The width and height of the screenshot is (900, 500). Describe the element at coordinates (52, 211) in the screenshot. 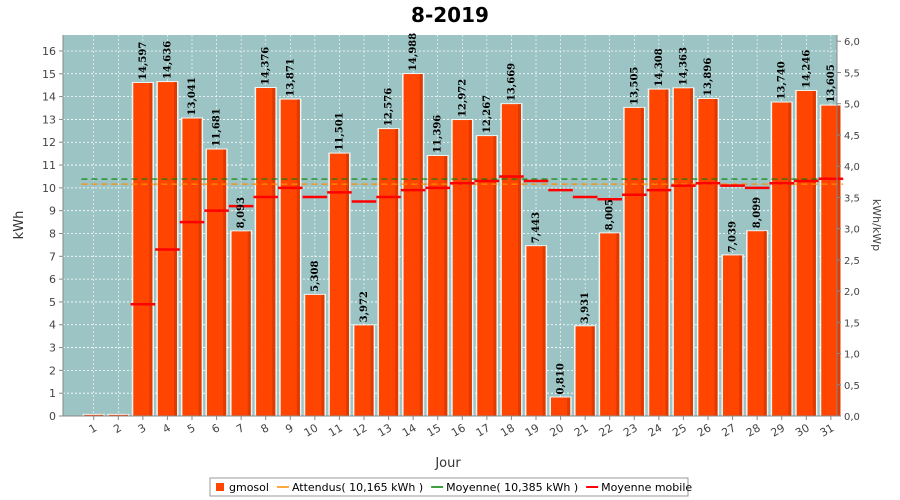

I see `y-tick-label: 9` at that location.